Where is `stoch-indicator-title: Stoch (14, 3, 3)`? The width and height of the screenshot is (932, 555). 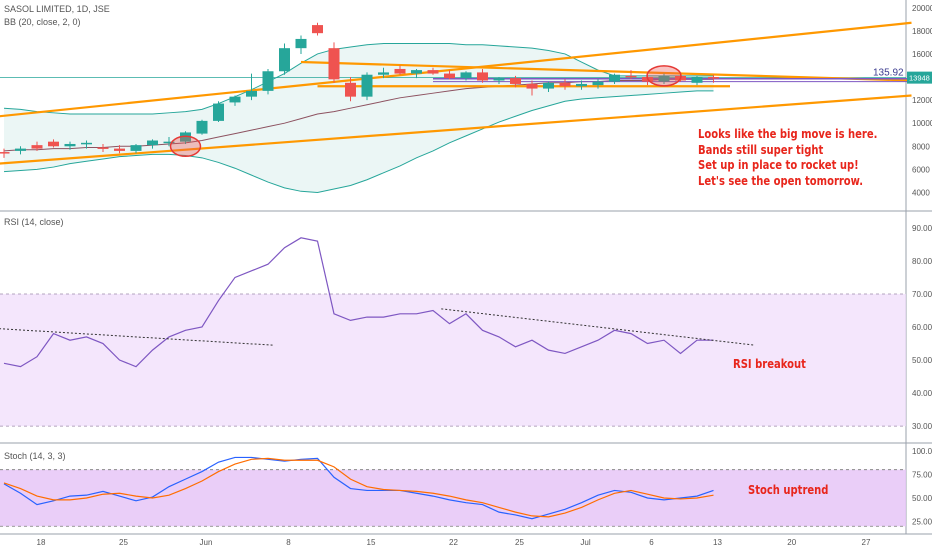
stoch-indicator-title: Stoch (14, 3, 3) is located at coordinates (35, 456).